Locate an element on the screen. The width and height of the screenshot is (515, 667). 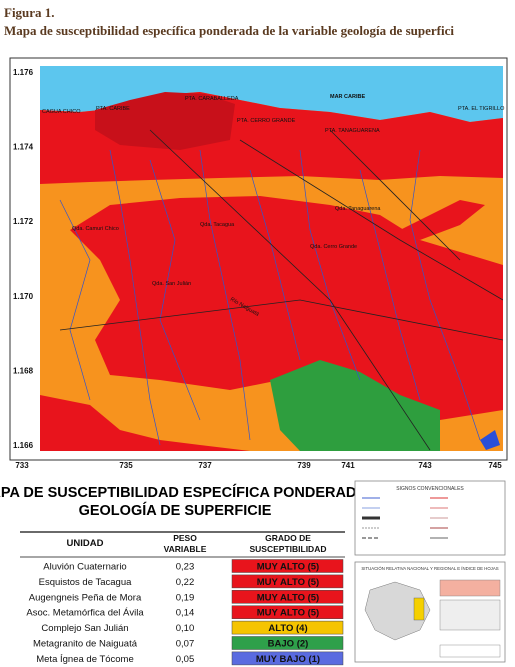
x-coordinate-label: 735 is located at coordinates (126, 465).